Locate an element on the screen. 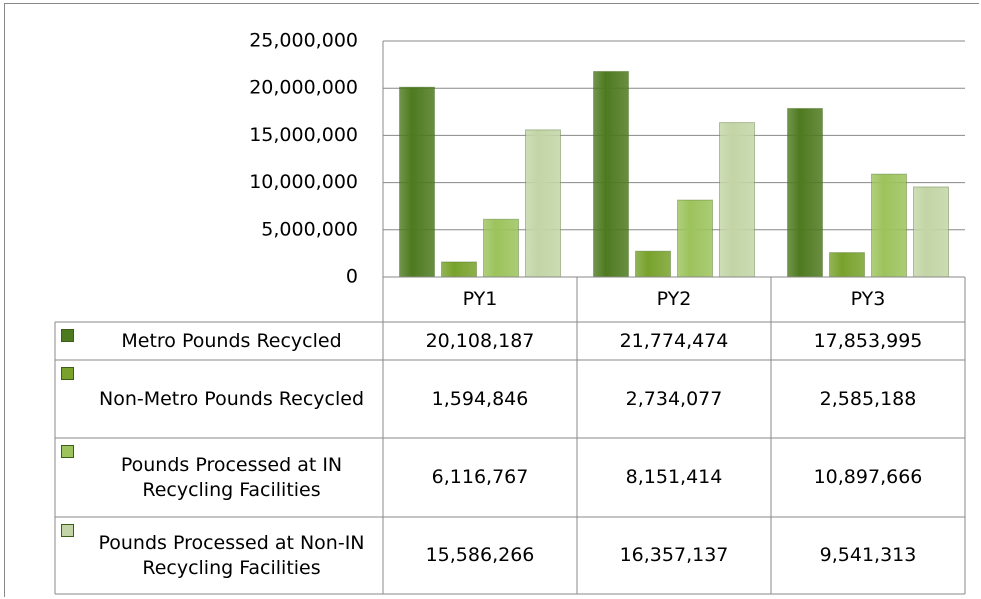 Image resolution: width=981 pixels, height=599 pixels. data-label: 1,594,846 is located at coordinates (480, 398).